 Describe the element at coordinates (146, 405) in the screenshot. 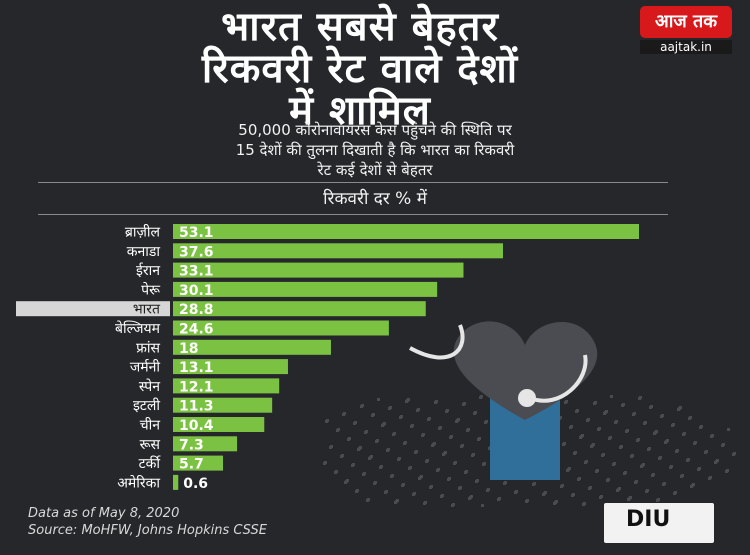

I see `category-label: इटली` at that location.